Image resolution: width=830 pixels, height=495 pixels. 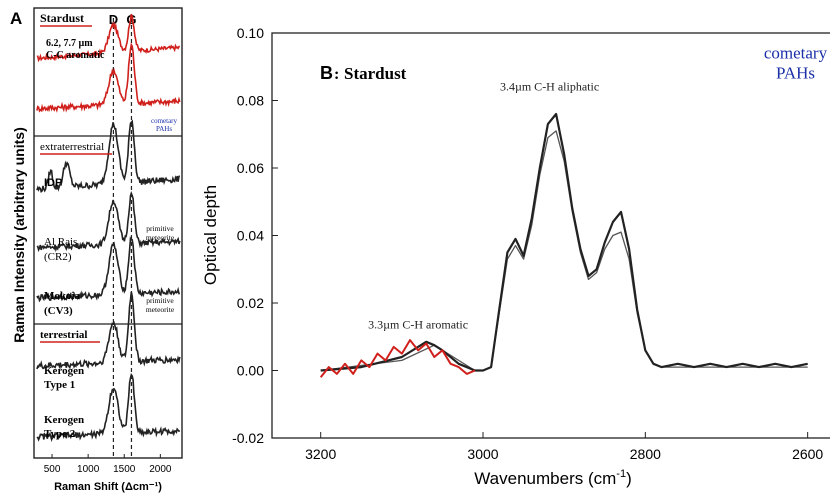 I want to click on x-tick-label: 3200, so click(x=320, y=454).